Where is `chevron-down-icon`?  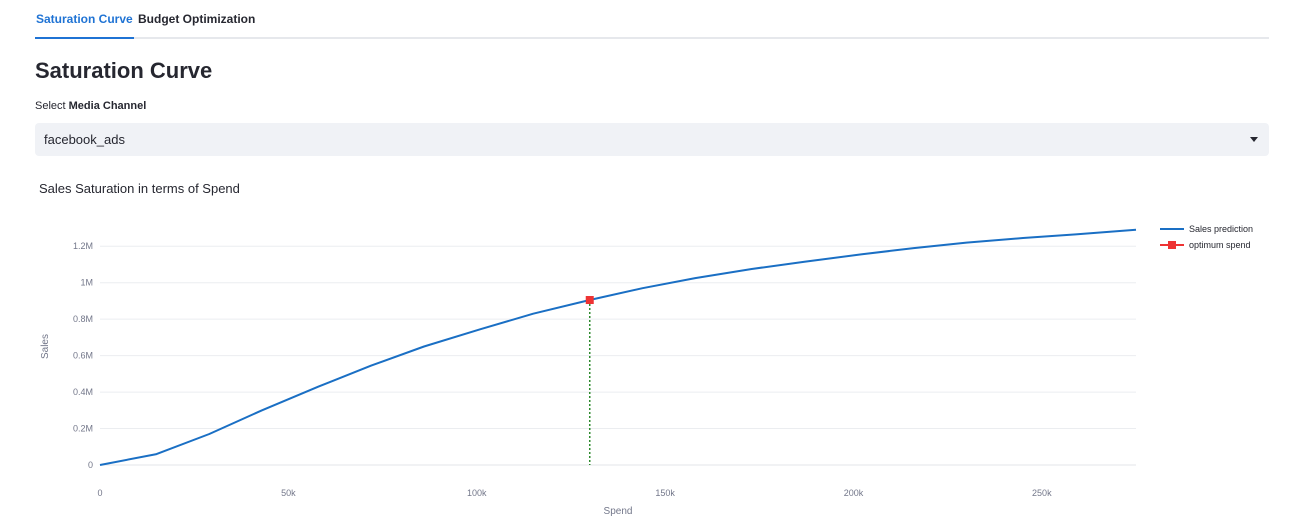
chevron-down-icon is located at coordinates (1254, 139).